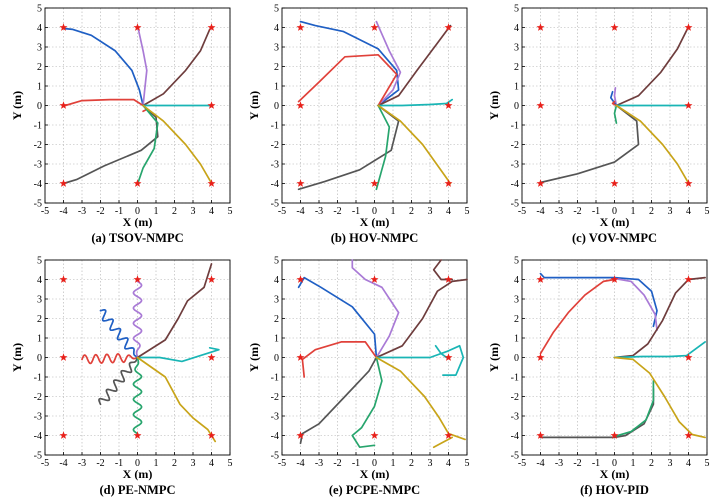 The image size is (720, 500). Describe the element at coordinates (119, 211) in the screenshot. I see `x-tick-label: -1` at that location.